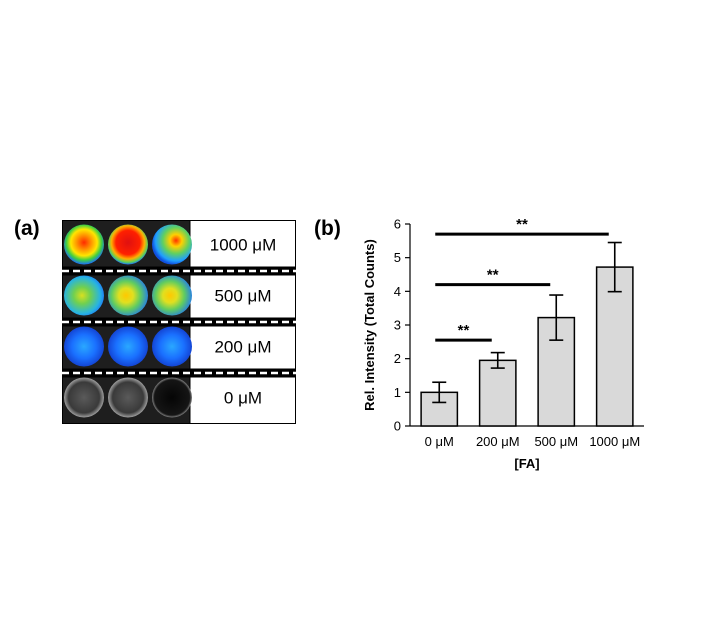 The image size is (716, 640). Describe the element at coordinates (397, 392) in the screenshot. I see `y-tick-label: 1` at that location.